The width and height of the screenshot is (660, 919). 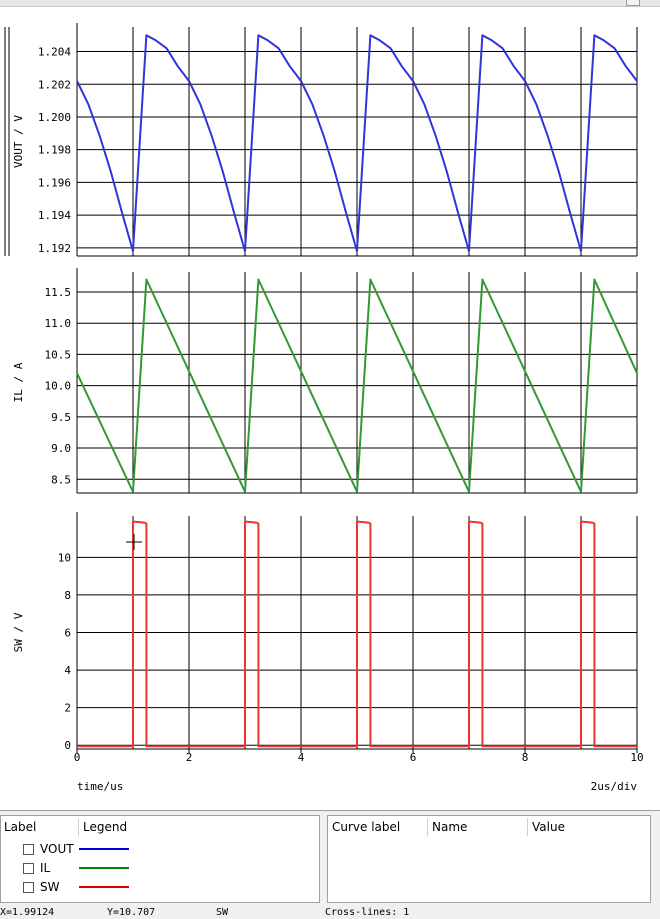 What do you see at coordinates (54, 182) in the screenshot?
I see `y-tick-label: 1.196` at bounding box center [54, 182].